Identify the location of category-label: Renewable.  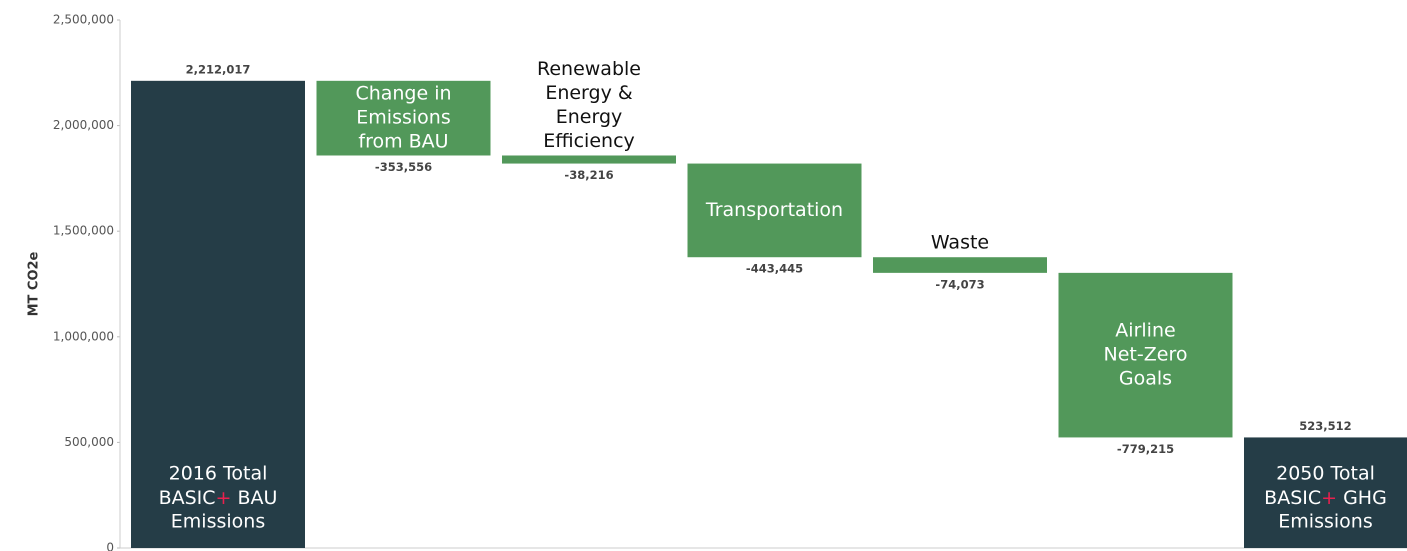
(589, 69).